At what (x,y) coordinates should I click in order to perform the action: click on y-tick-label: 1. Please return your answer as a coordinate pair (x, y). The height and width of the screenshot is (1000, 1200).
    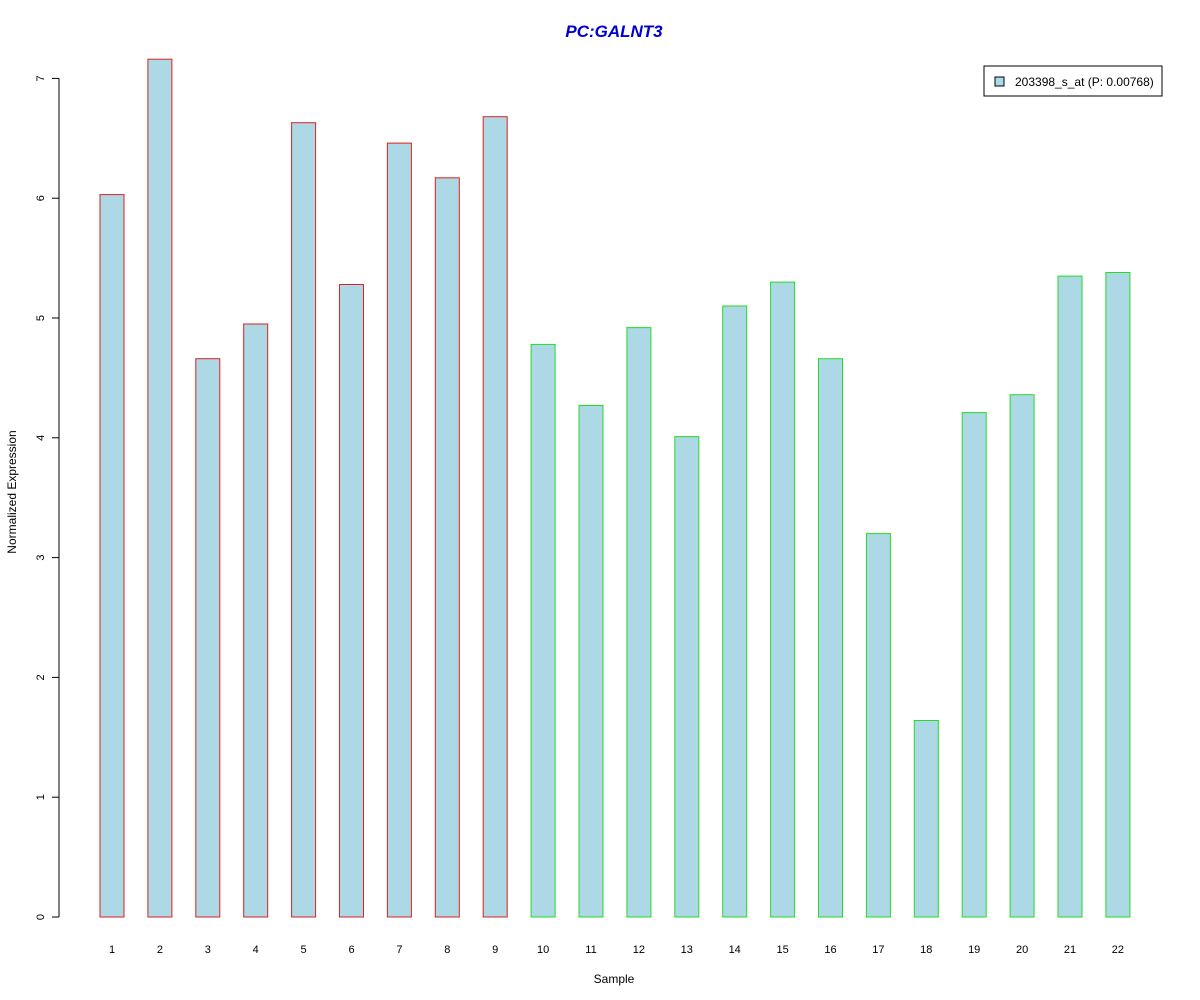
    Looking at the image, I should click on (41, 797).